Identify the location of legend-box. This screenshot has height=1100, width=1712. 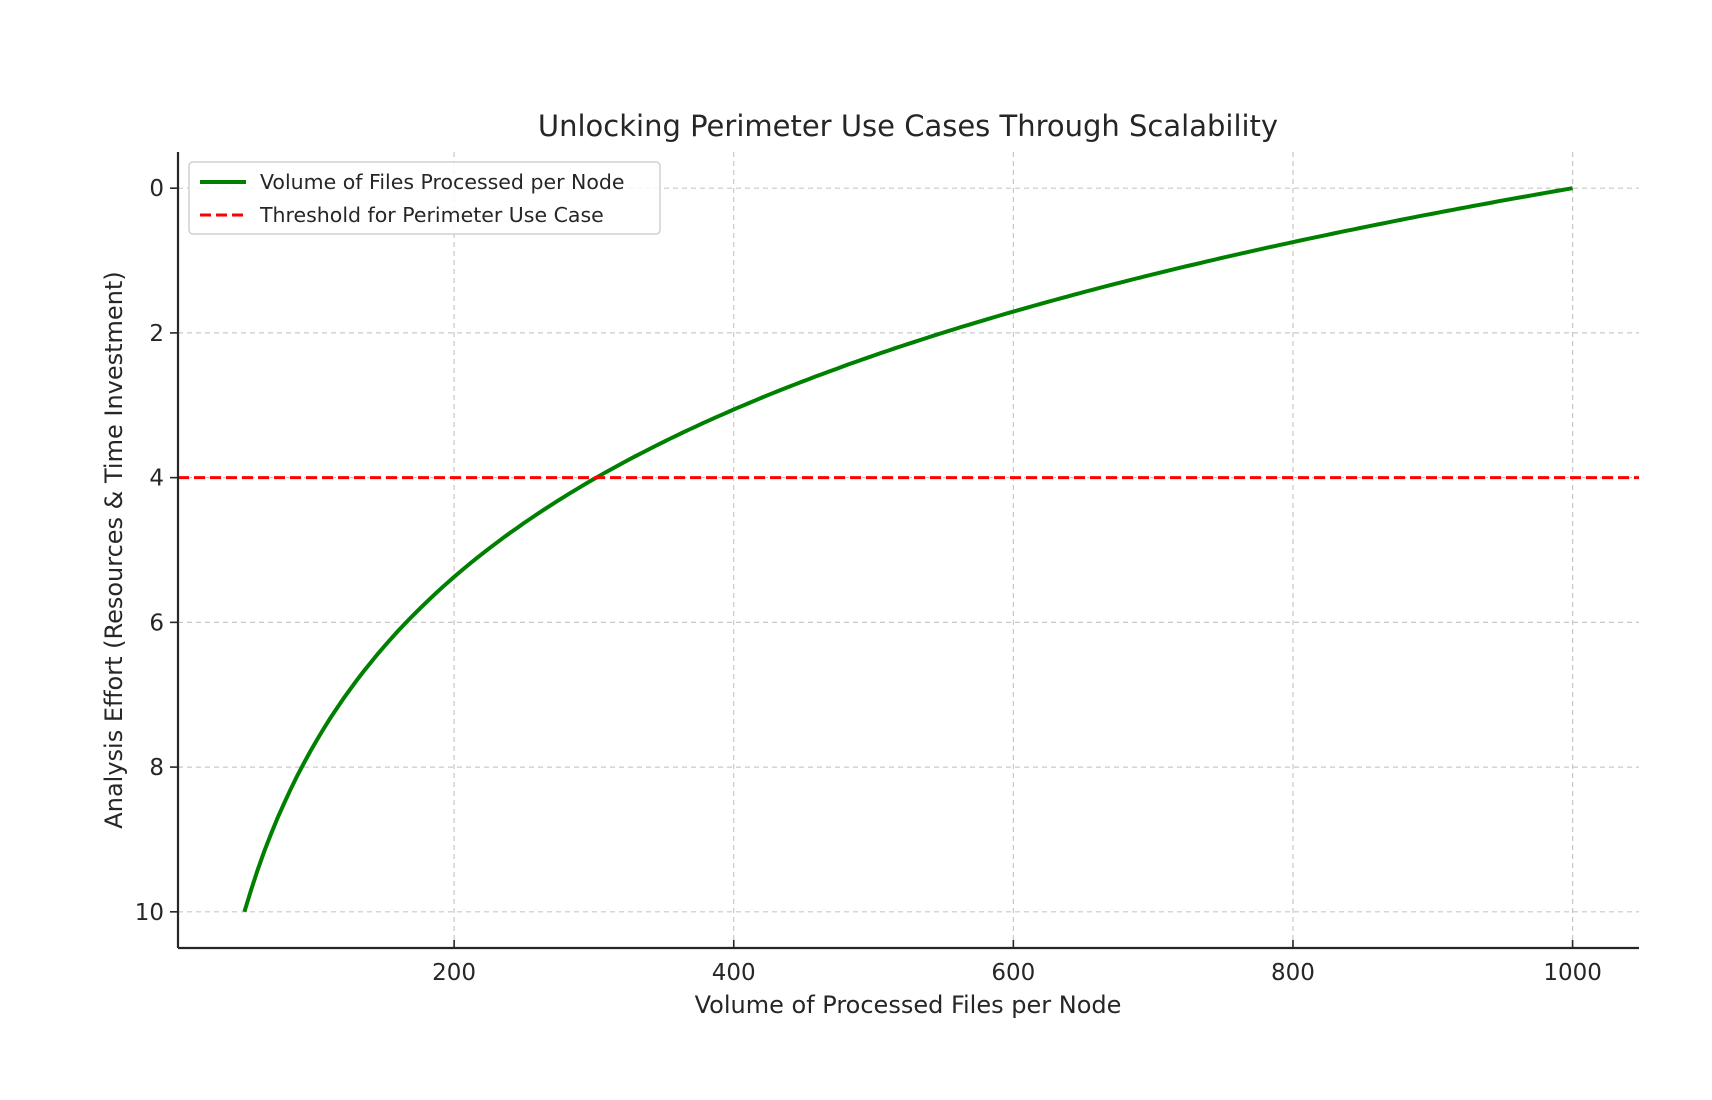
(424, 198).